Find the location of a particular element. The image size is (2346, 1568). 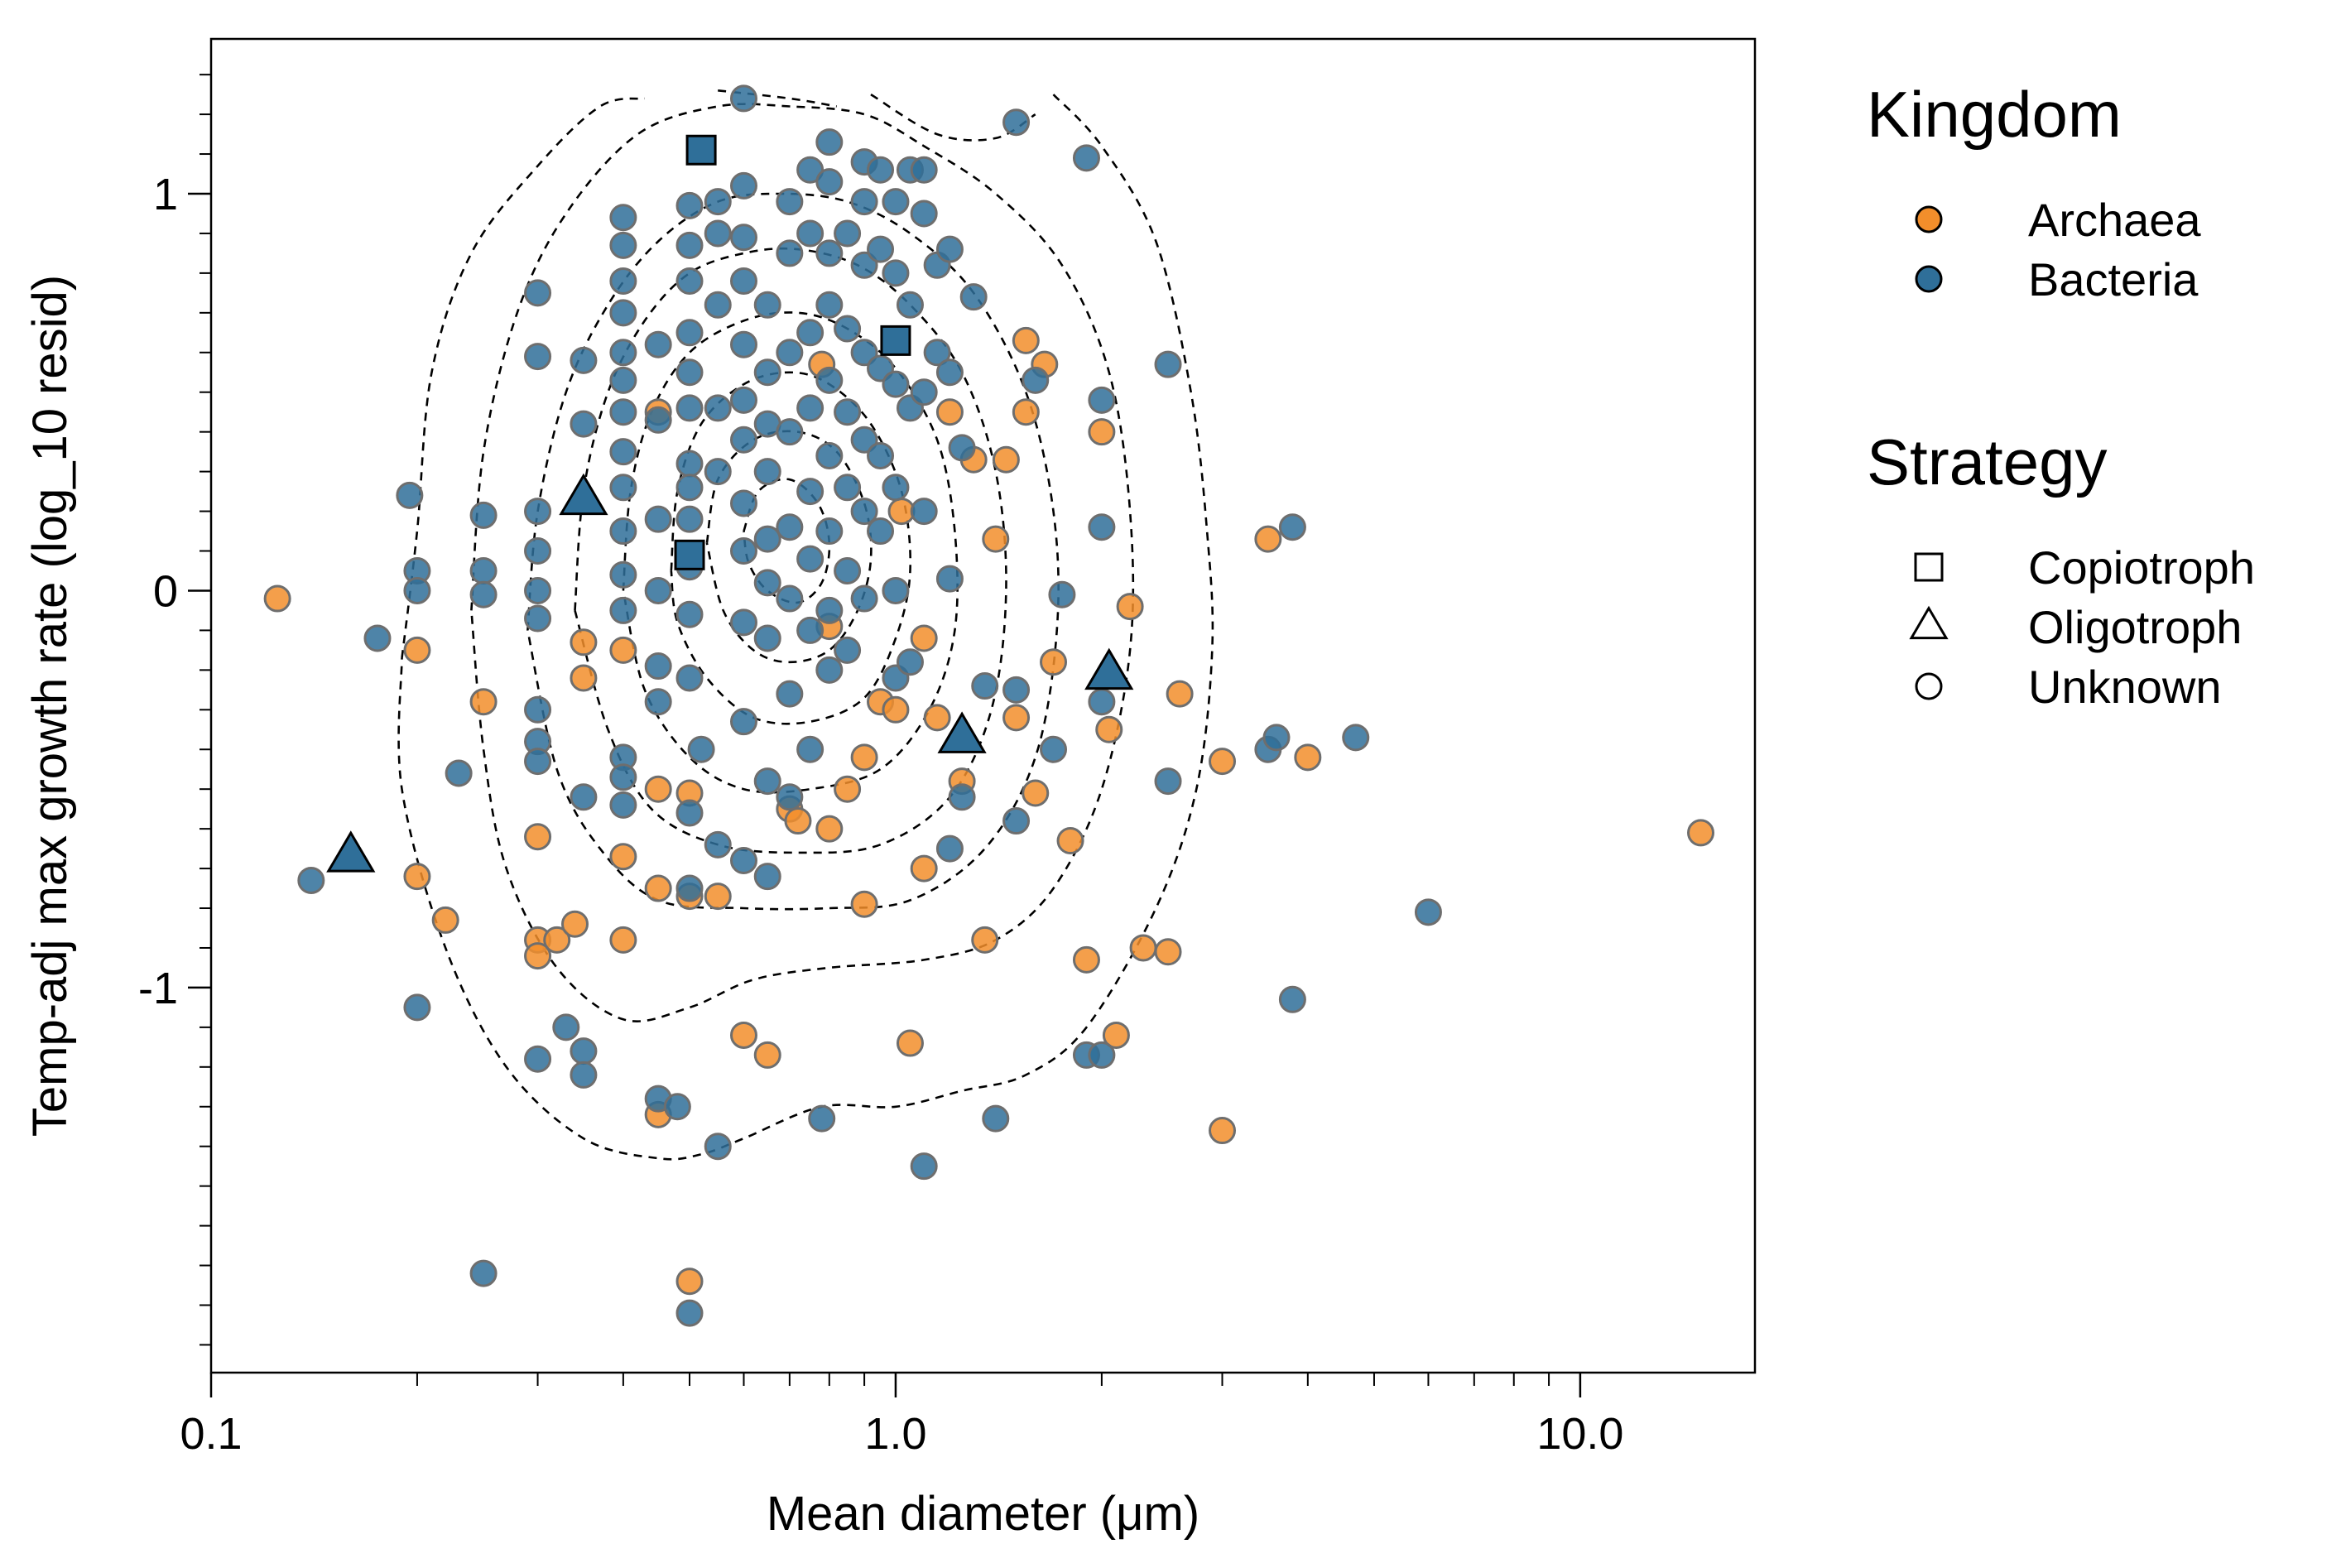

legend-kingdom-title: Kingdom is located at coordinates (1995, 115).